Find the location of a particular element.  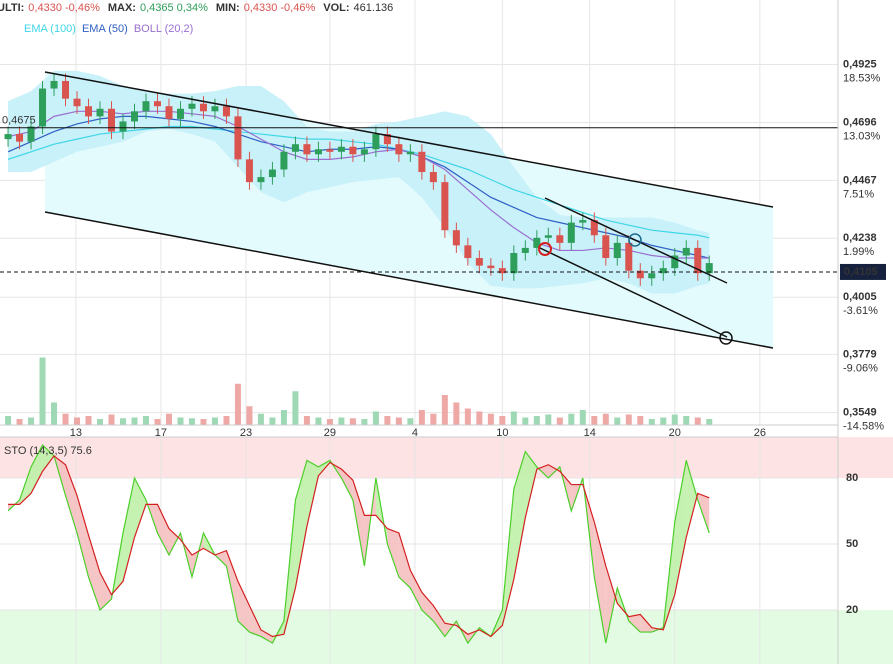

y-tick-pct: -3.61% is located at coordinates (860, 311).